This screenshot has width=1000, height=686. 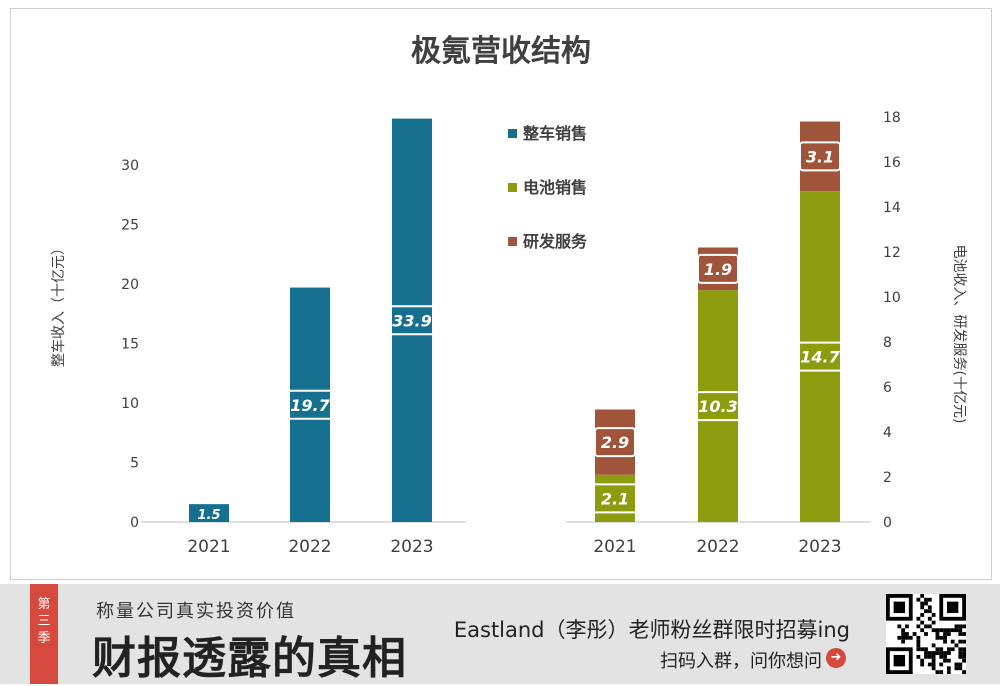 I want to click on left-y-tick-label: 15, so click(x=130, y=345).